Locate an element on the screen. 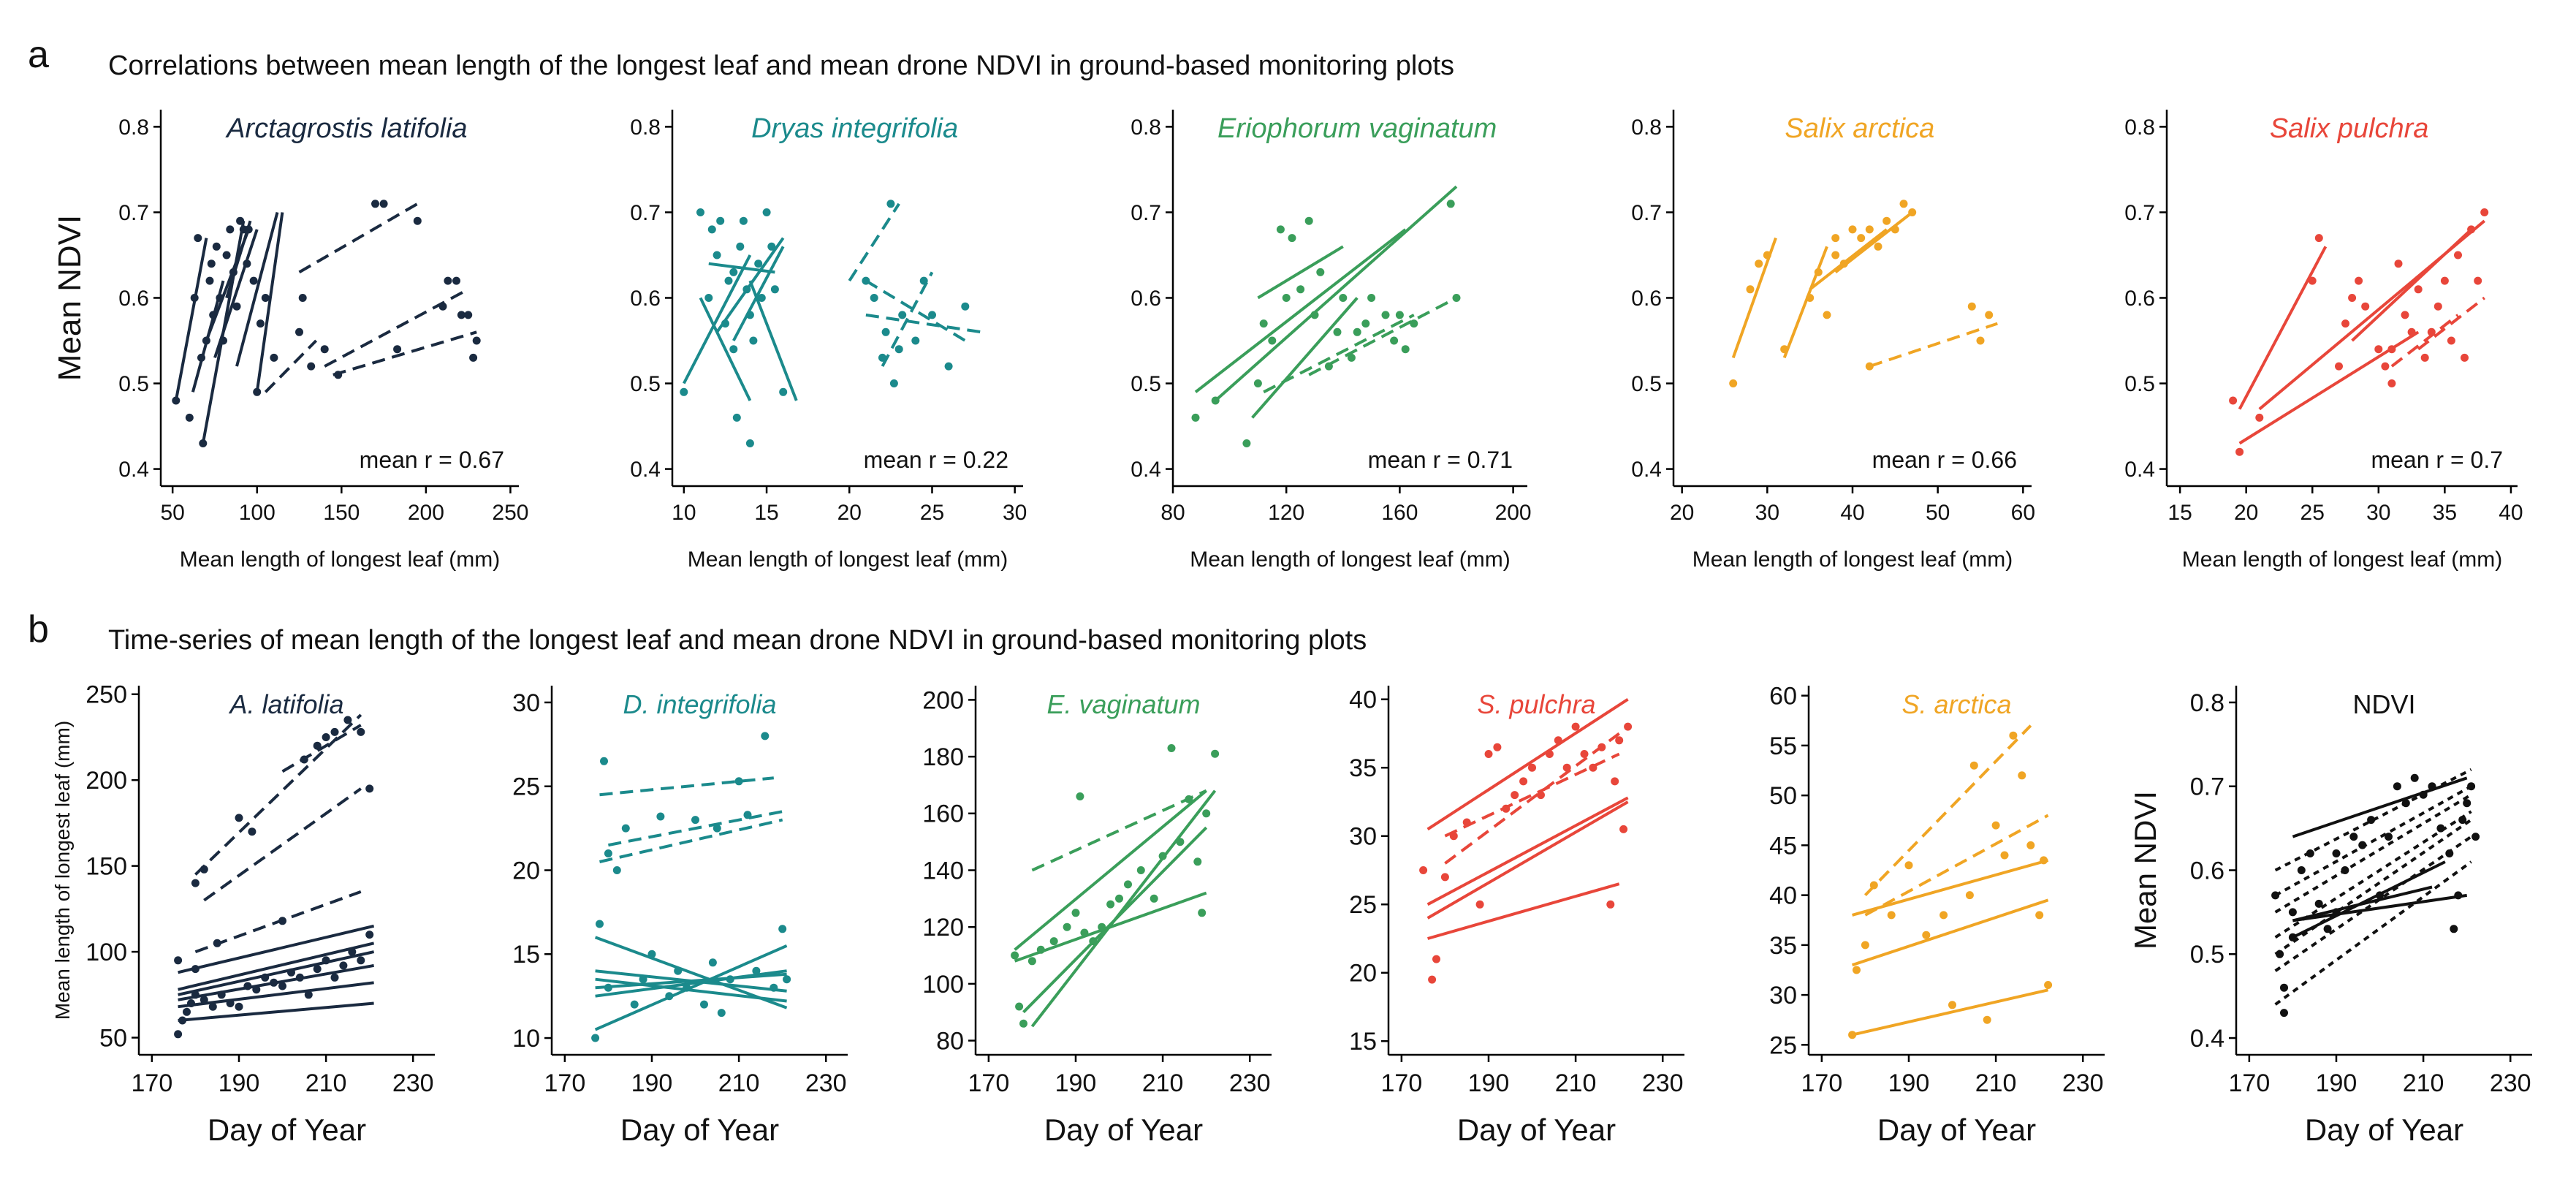 Image resolution: width=2576 pixels, height=1201 pixels. x-tick-label: 35 is located at coordinates (2445, 513).